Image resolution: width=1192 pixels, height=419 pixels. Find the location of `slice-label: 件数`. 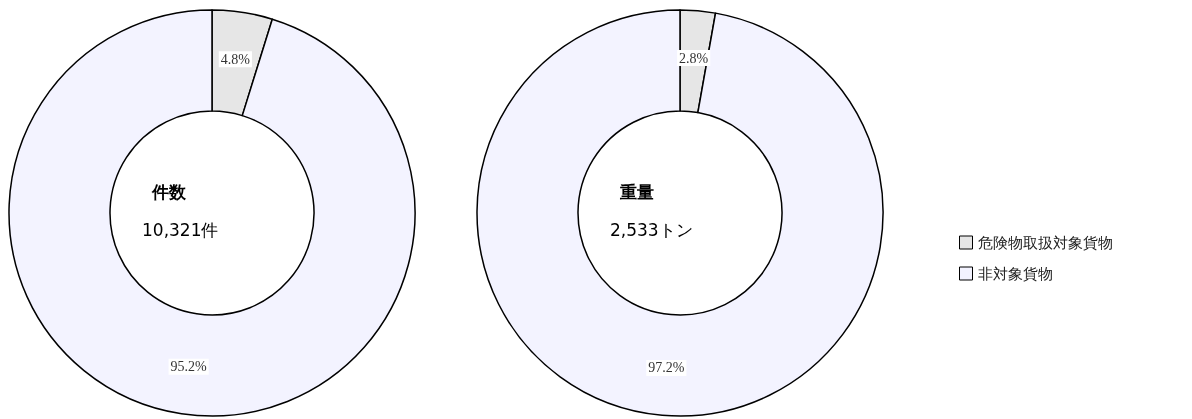

slice-label: 件数 is located at coordinates (169, 191).